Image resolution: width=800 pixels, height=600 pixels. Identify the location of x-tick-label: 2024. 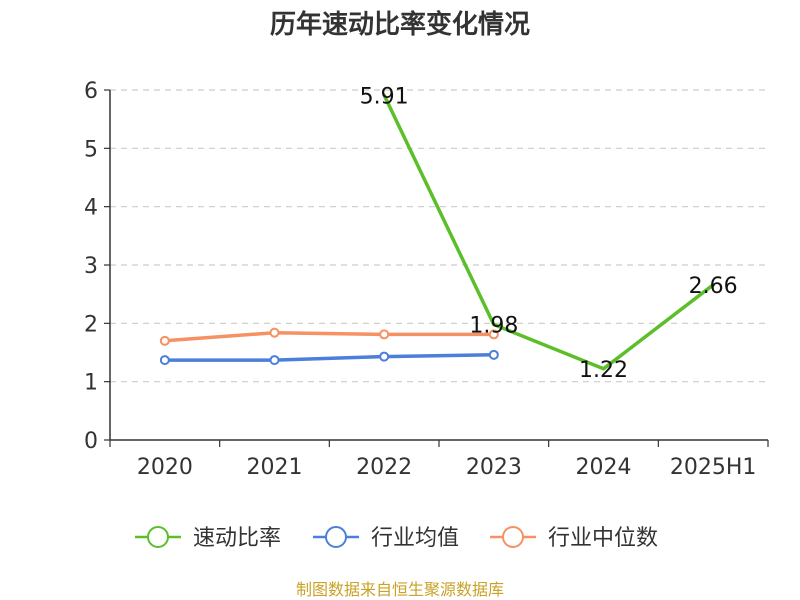
(604, 467).